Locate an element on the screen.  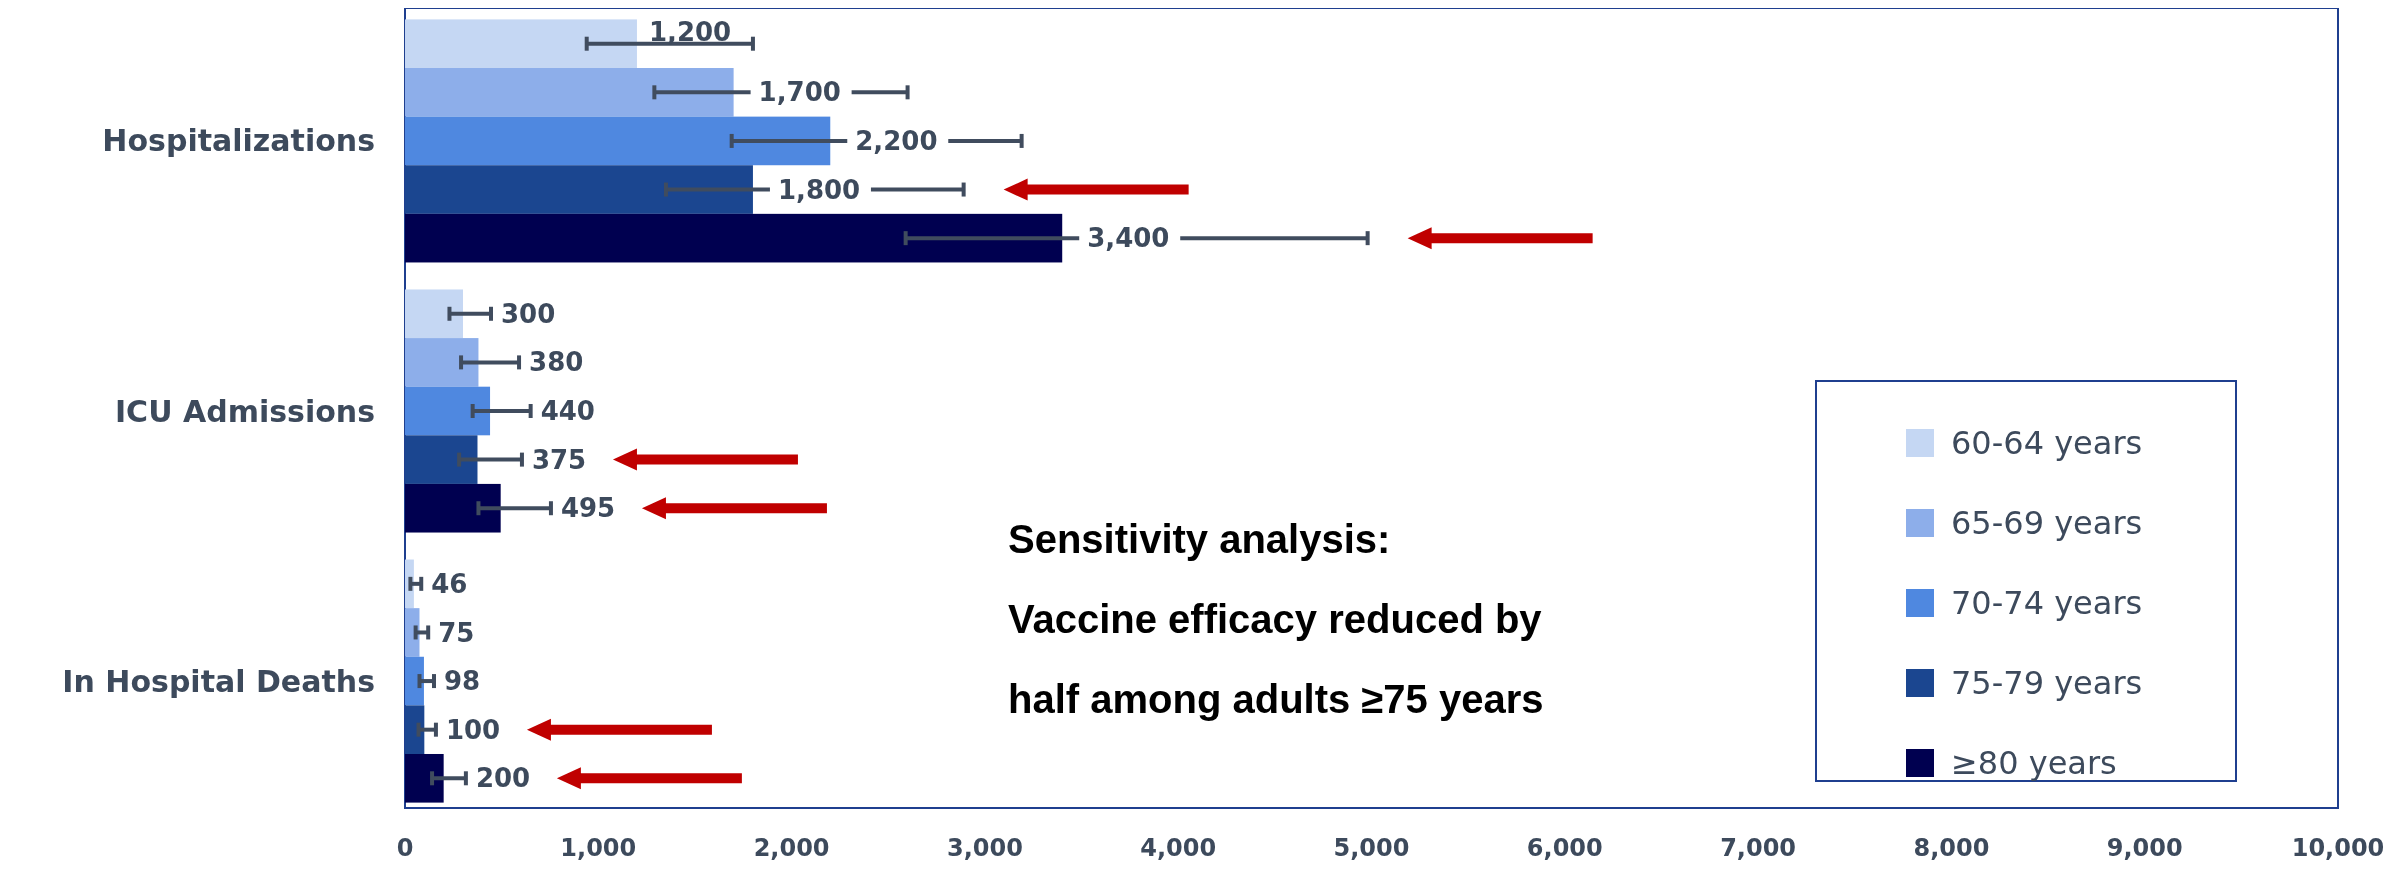
data-label: 75 is located at coordinates (456, 632).